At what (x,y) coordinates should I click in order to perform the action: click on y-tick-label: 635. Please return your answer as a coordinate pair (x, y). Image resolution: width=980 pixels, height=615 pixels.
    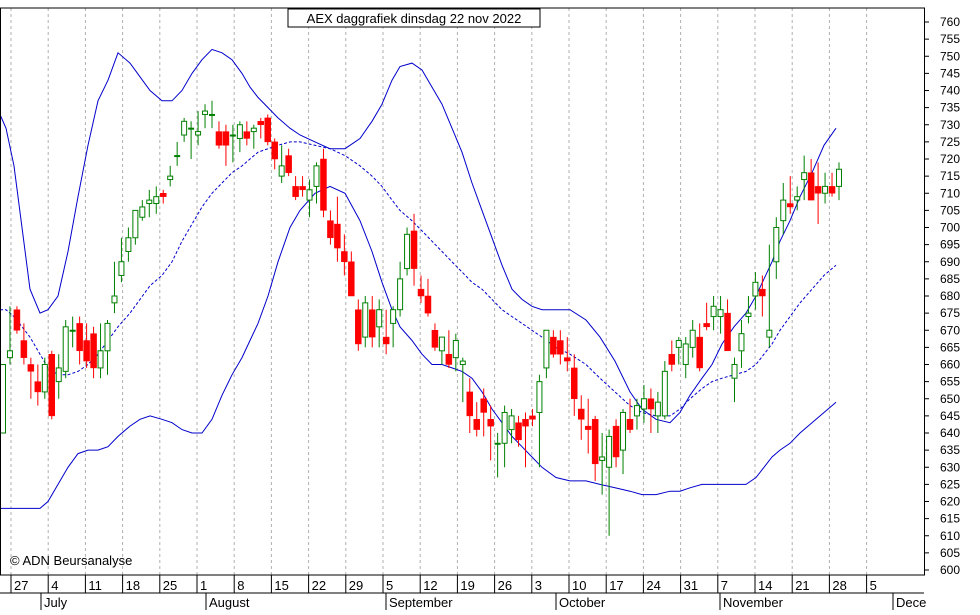
    Looking at the image, I should click on (950, 450).